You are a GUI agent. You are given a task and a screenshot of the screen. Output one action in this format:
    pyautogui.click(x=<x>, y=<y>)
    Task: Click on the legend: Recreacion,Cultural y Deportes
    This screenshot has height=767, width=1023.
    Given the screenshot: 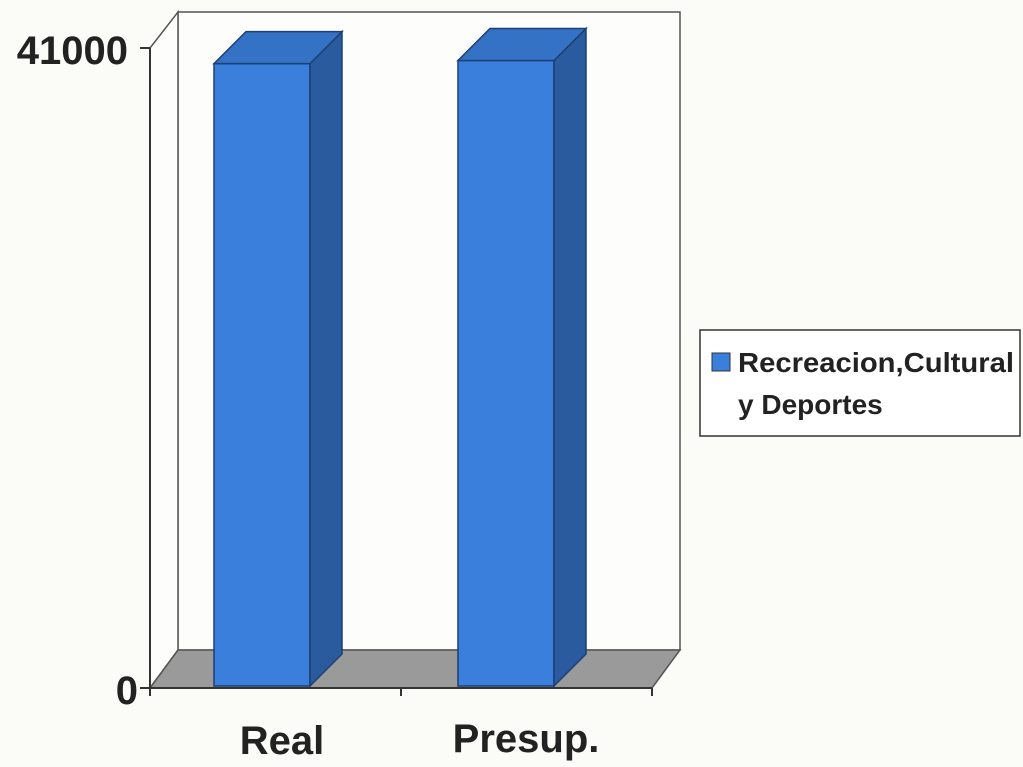 What is the action you would take?
    pyautogui.click(x=860, y=383)
    